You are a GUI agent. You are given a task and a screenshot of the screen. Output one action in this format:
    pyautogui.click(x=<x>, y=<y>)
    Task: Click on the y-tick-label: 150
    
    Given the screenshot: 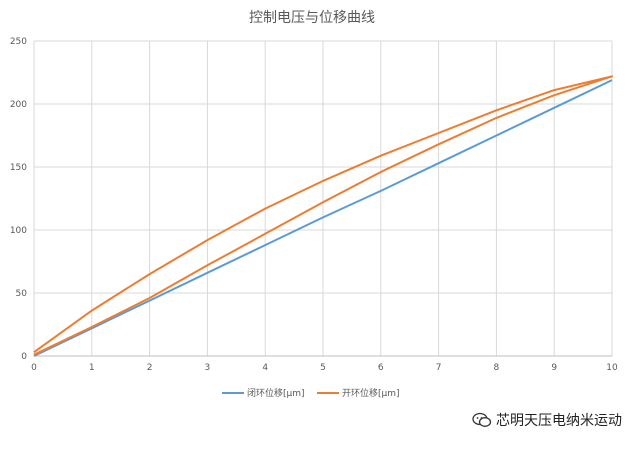 What is the action you would take?
    pyautogui.click(x=18, y=168)
    